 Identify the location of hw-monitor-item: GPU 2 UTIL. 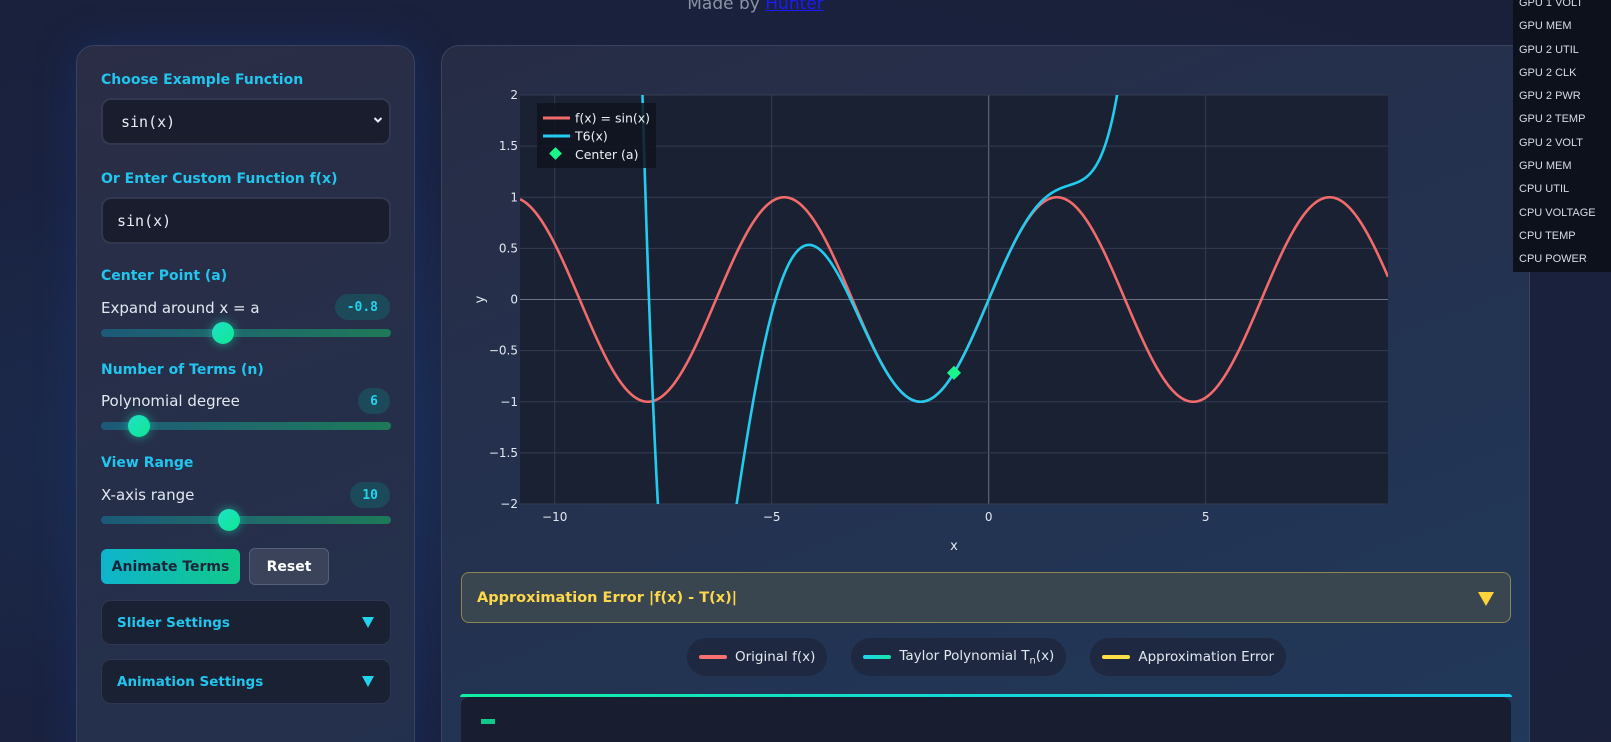
(1549, 49).